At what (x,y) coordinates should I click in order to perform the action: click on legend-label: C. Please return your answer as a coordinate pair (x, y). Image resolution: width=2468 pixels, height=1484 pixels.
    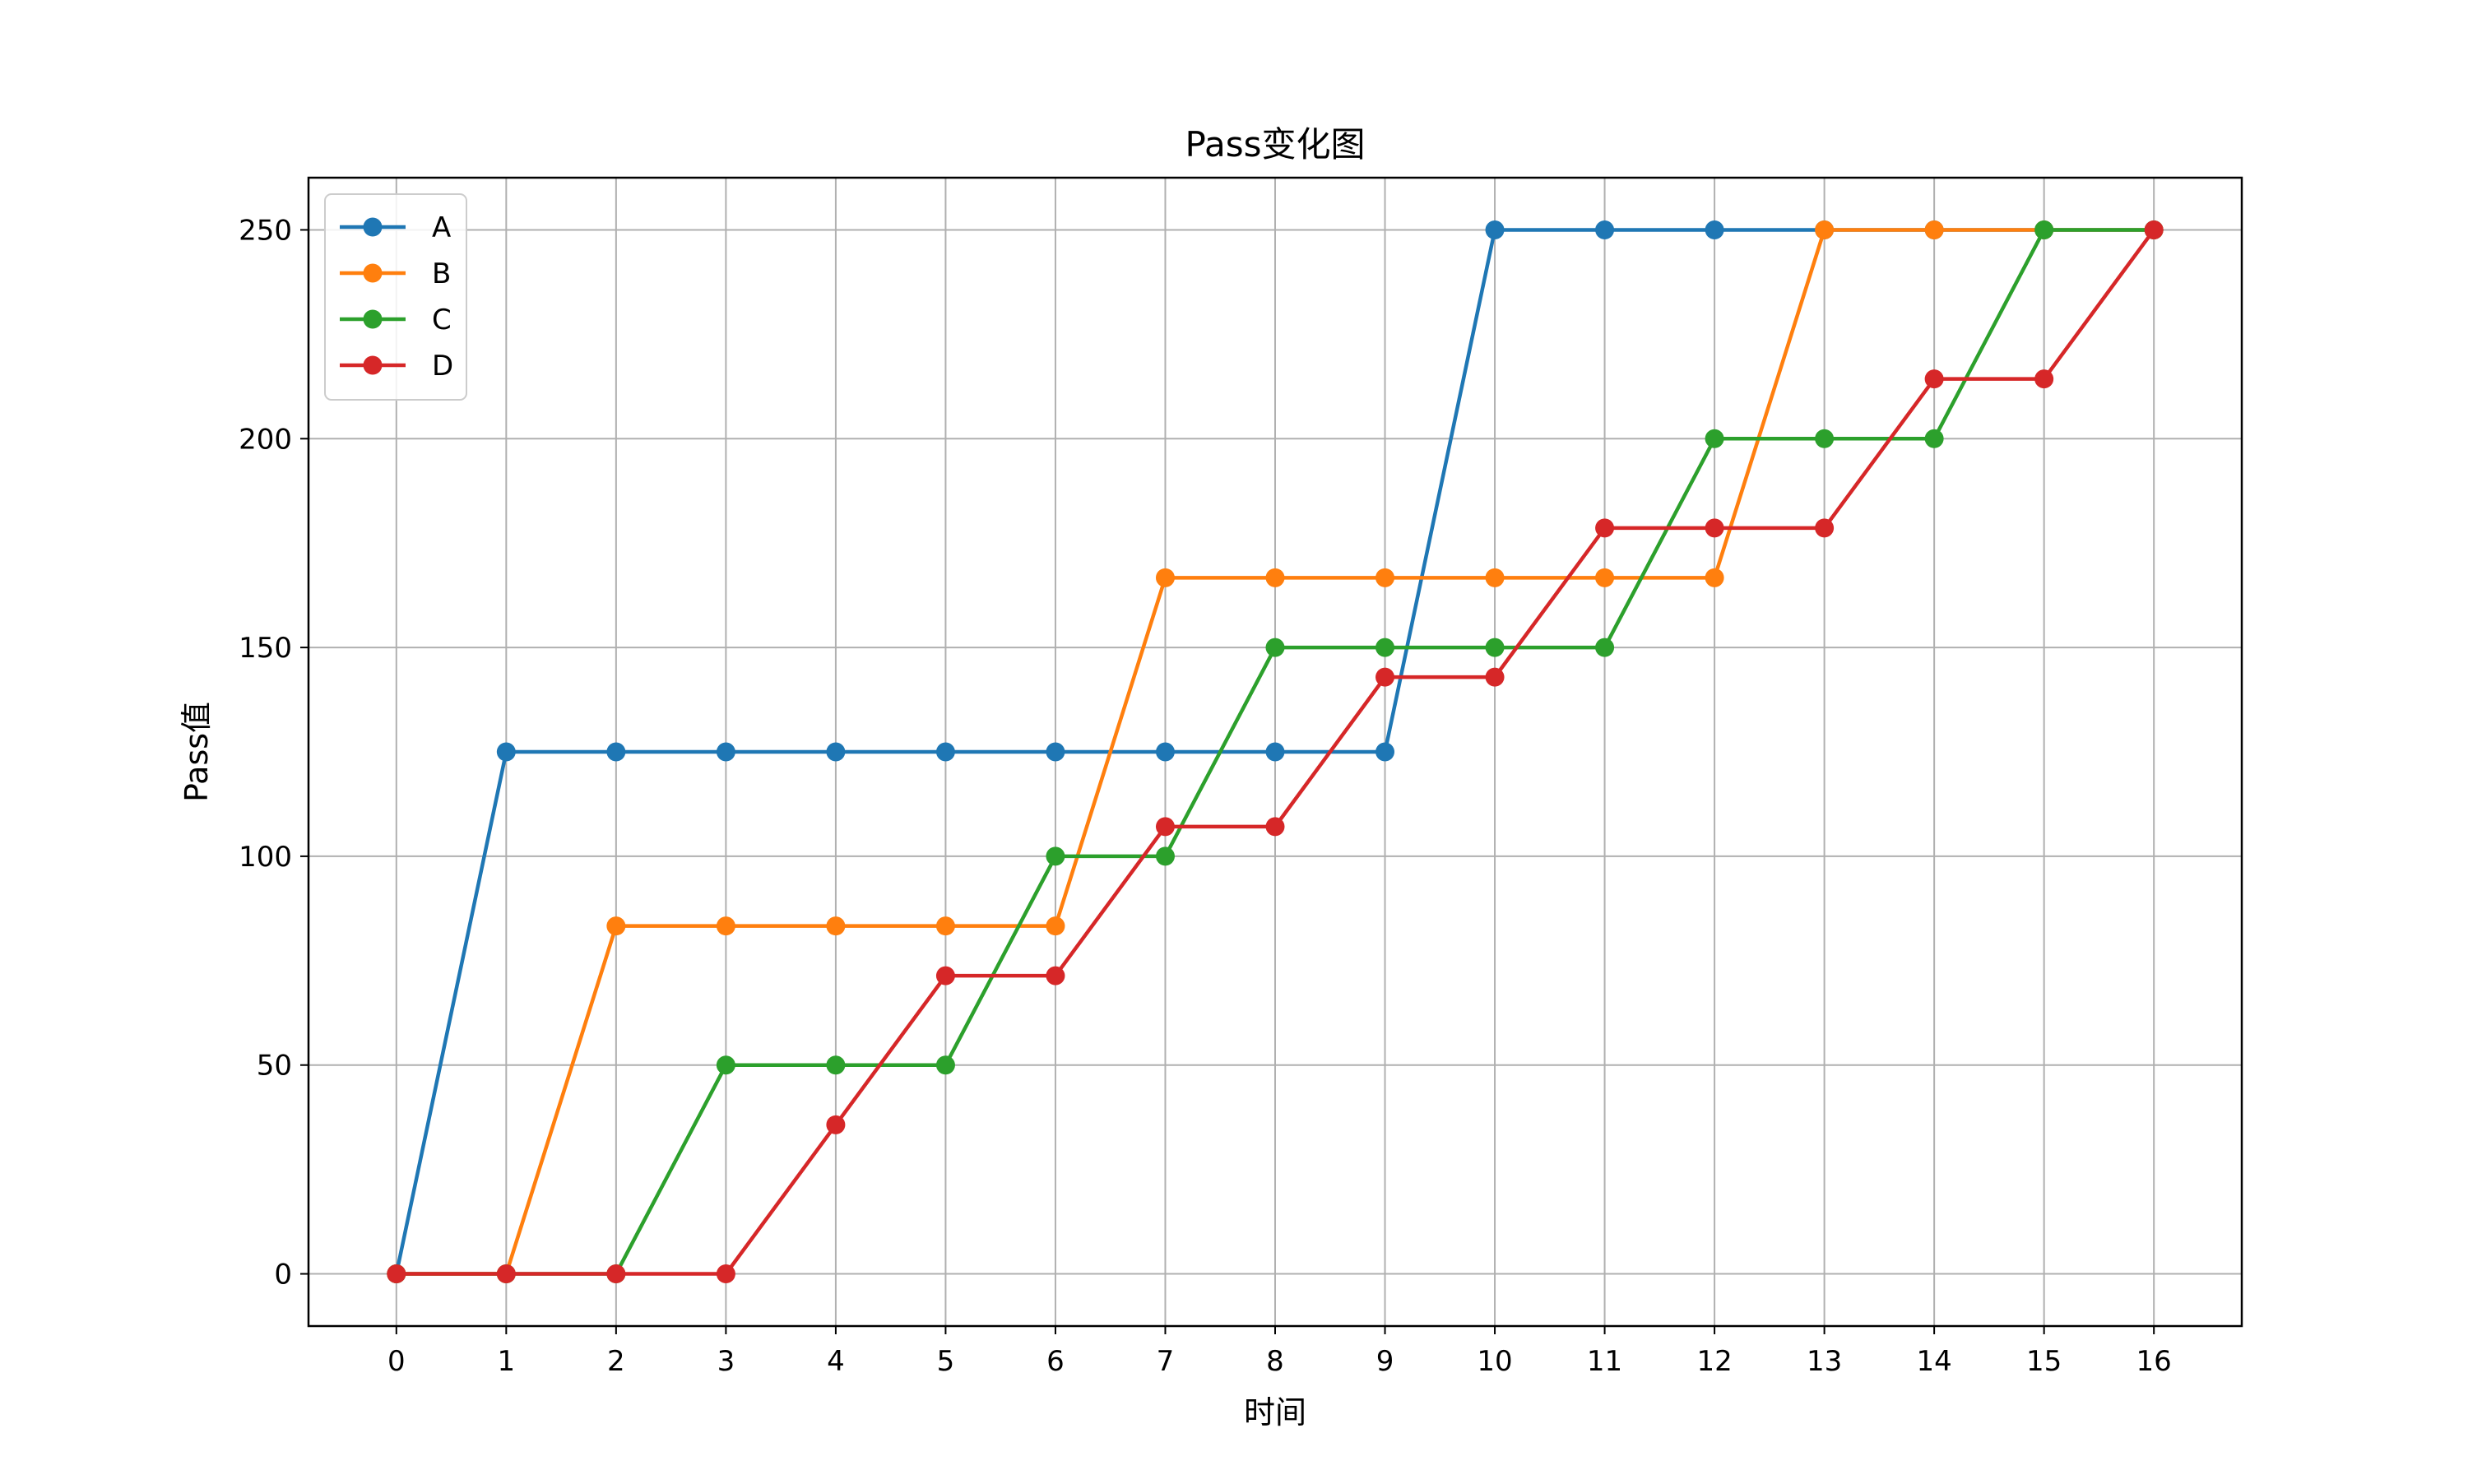
    Looking at the image, I should click on (442, 320).